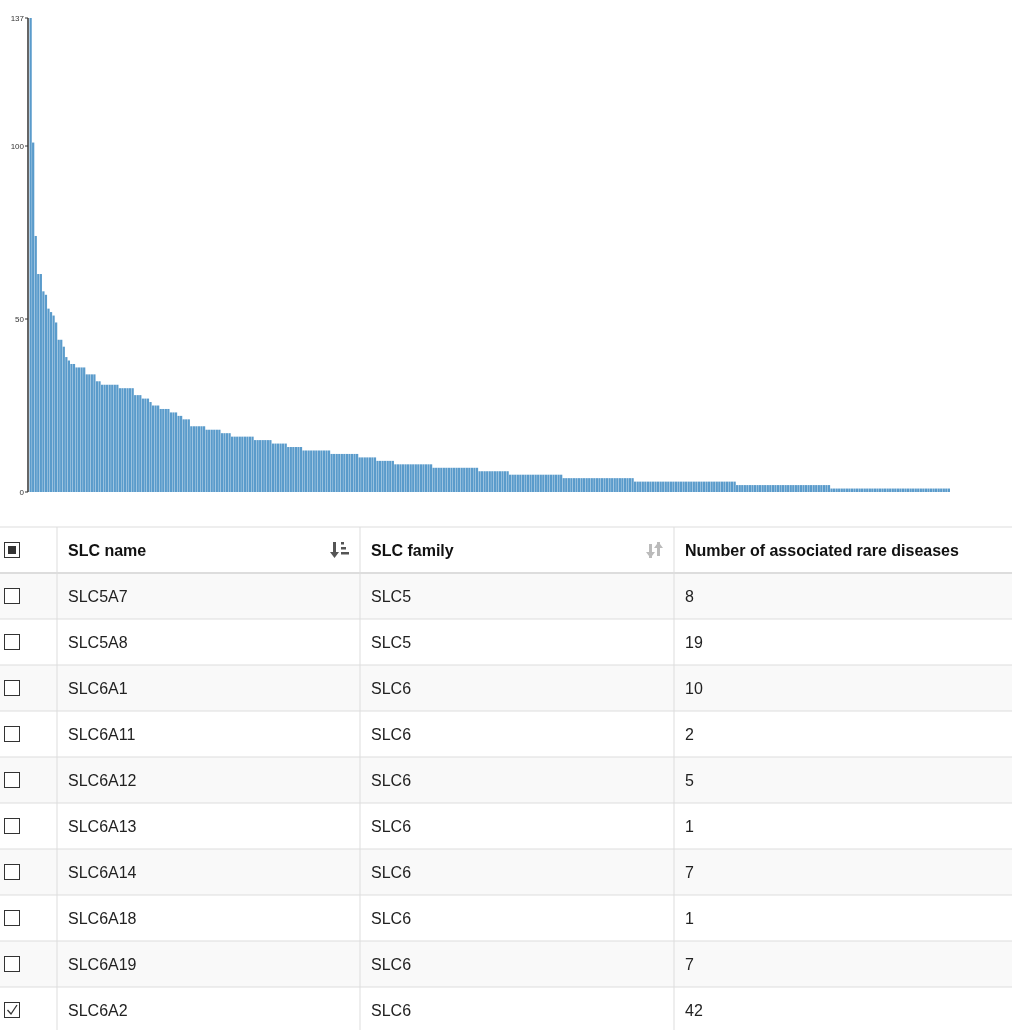 The image size is (1012, 1030). Describe the element at coordinates (822, 550) in the screenshot. I see `category-label: Number of associated rare diseases` at that location.